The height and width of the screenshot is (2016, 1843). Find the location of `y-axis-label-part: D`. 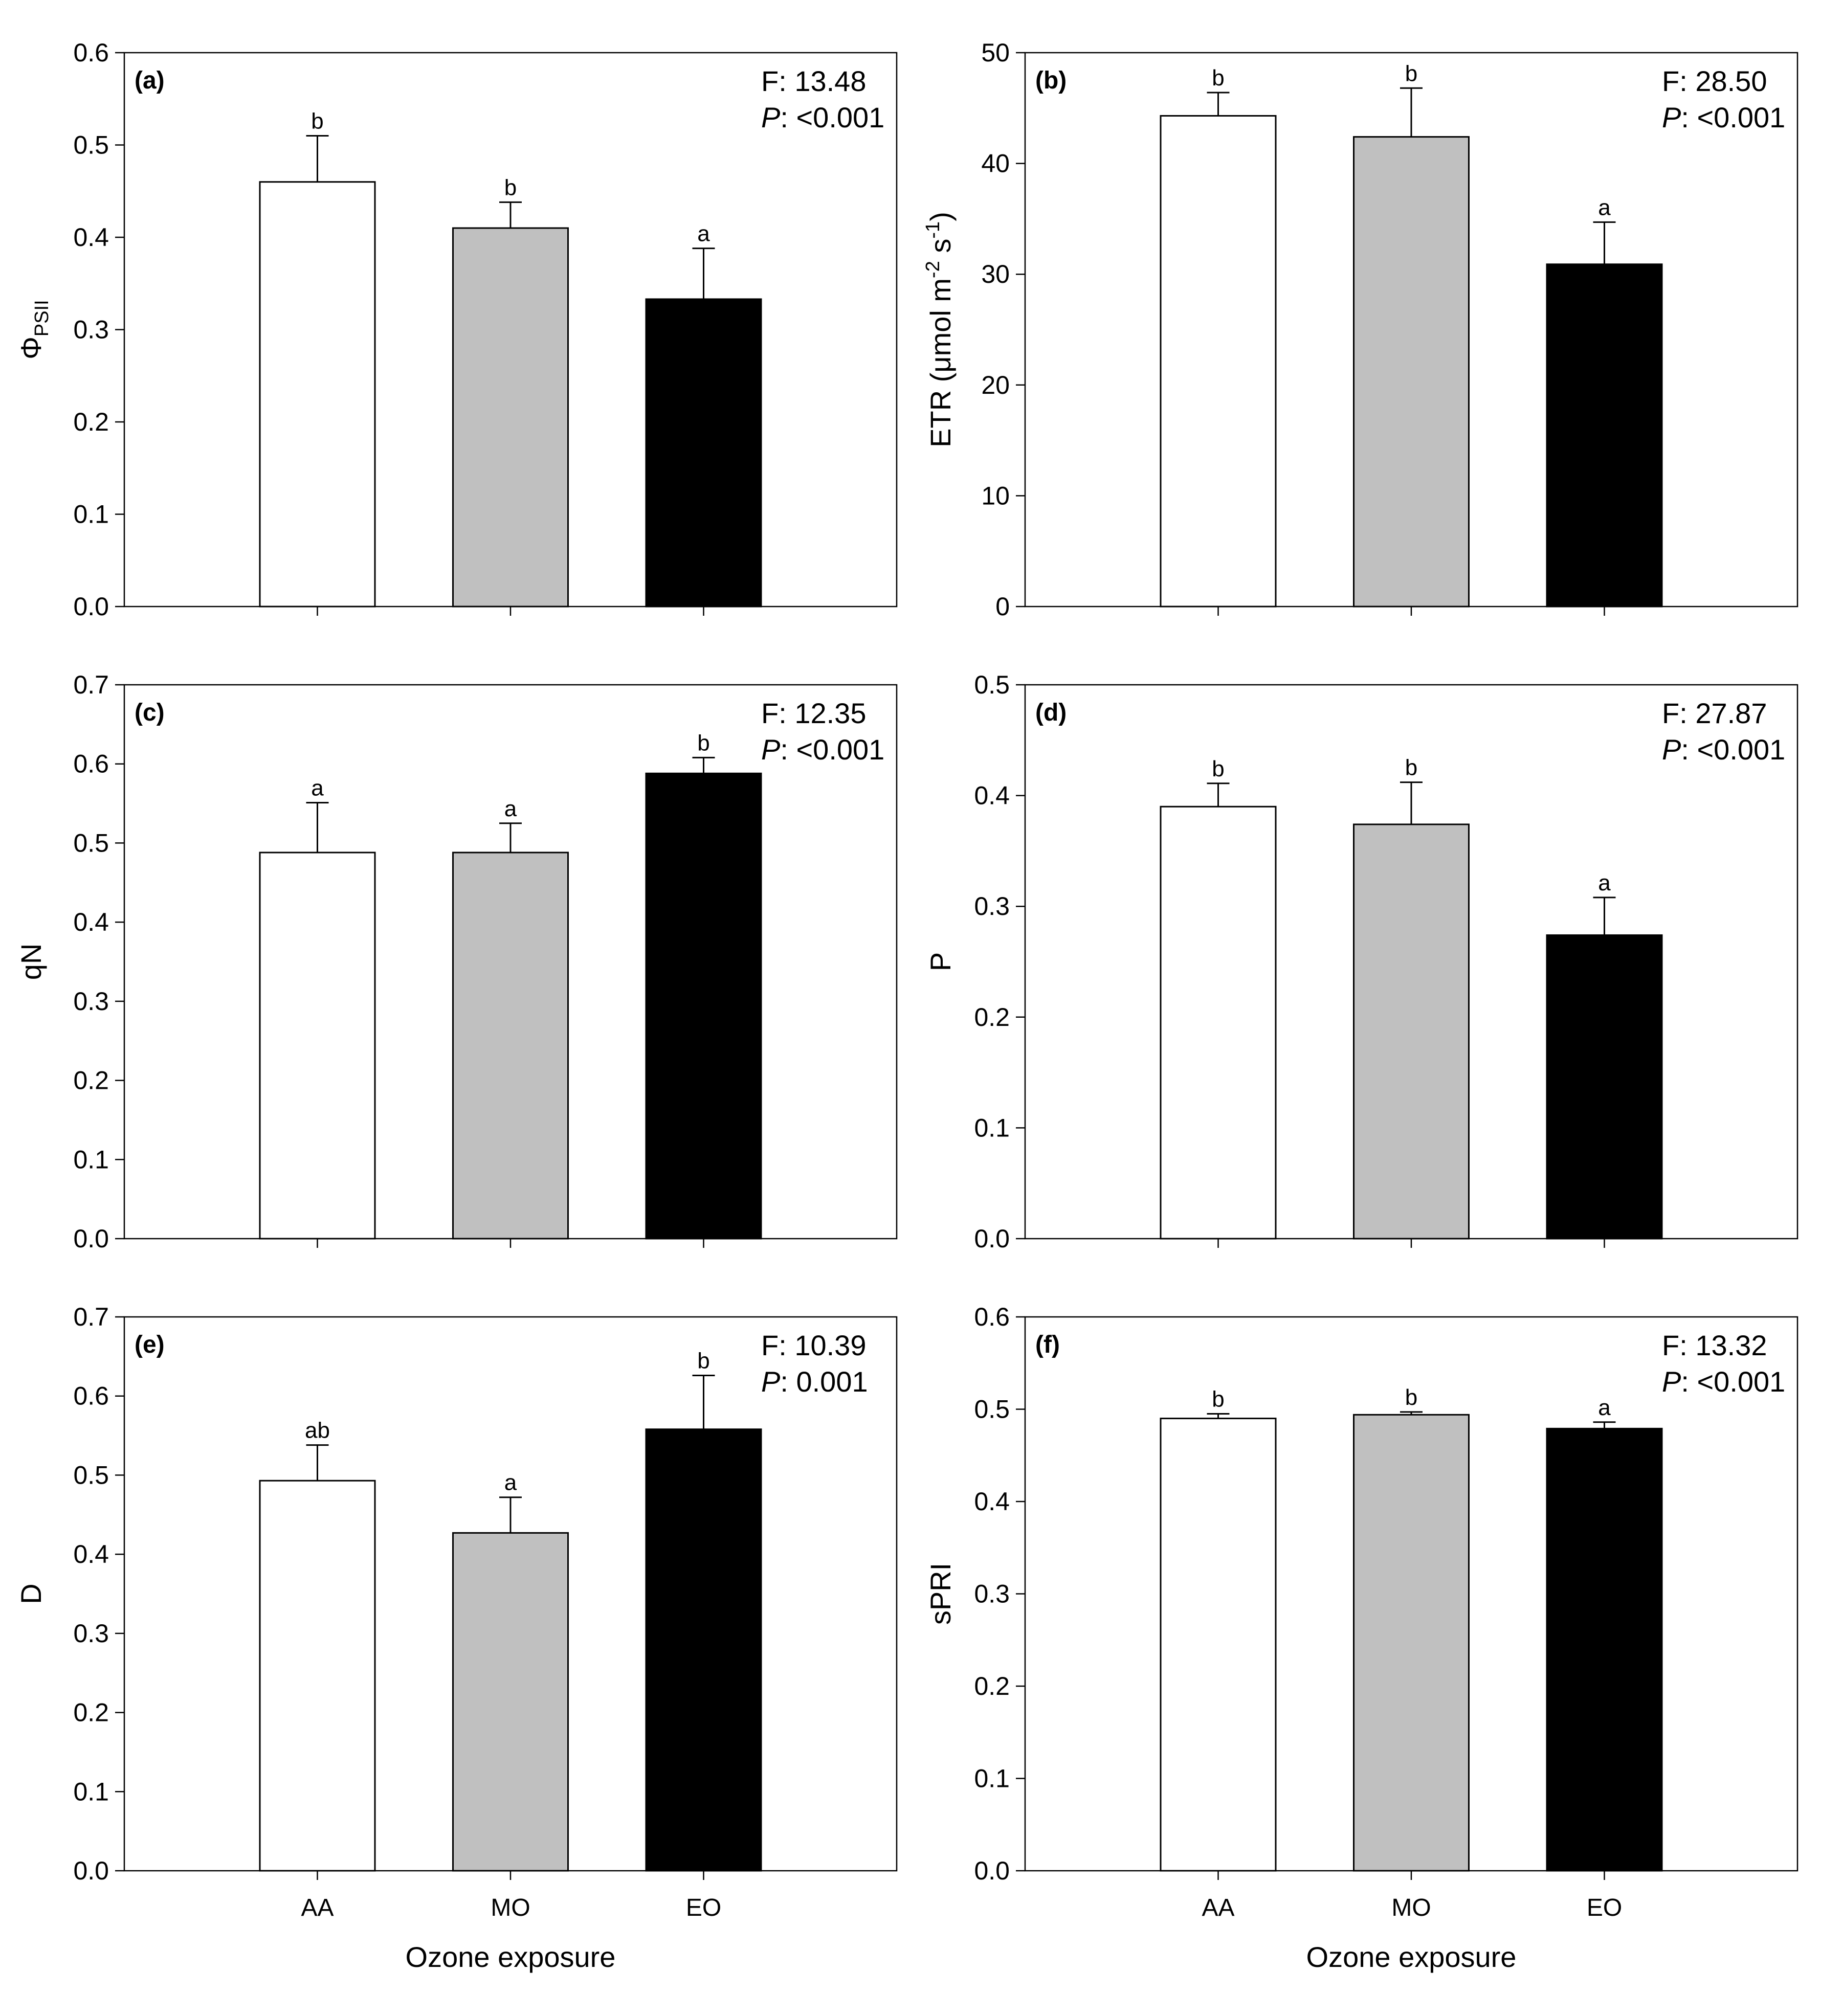

y-axis-label-part: D is located at coordinates (31, 1593).